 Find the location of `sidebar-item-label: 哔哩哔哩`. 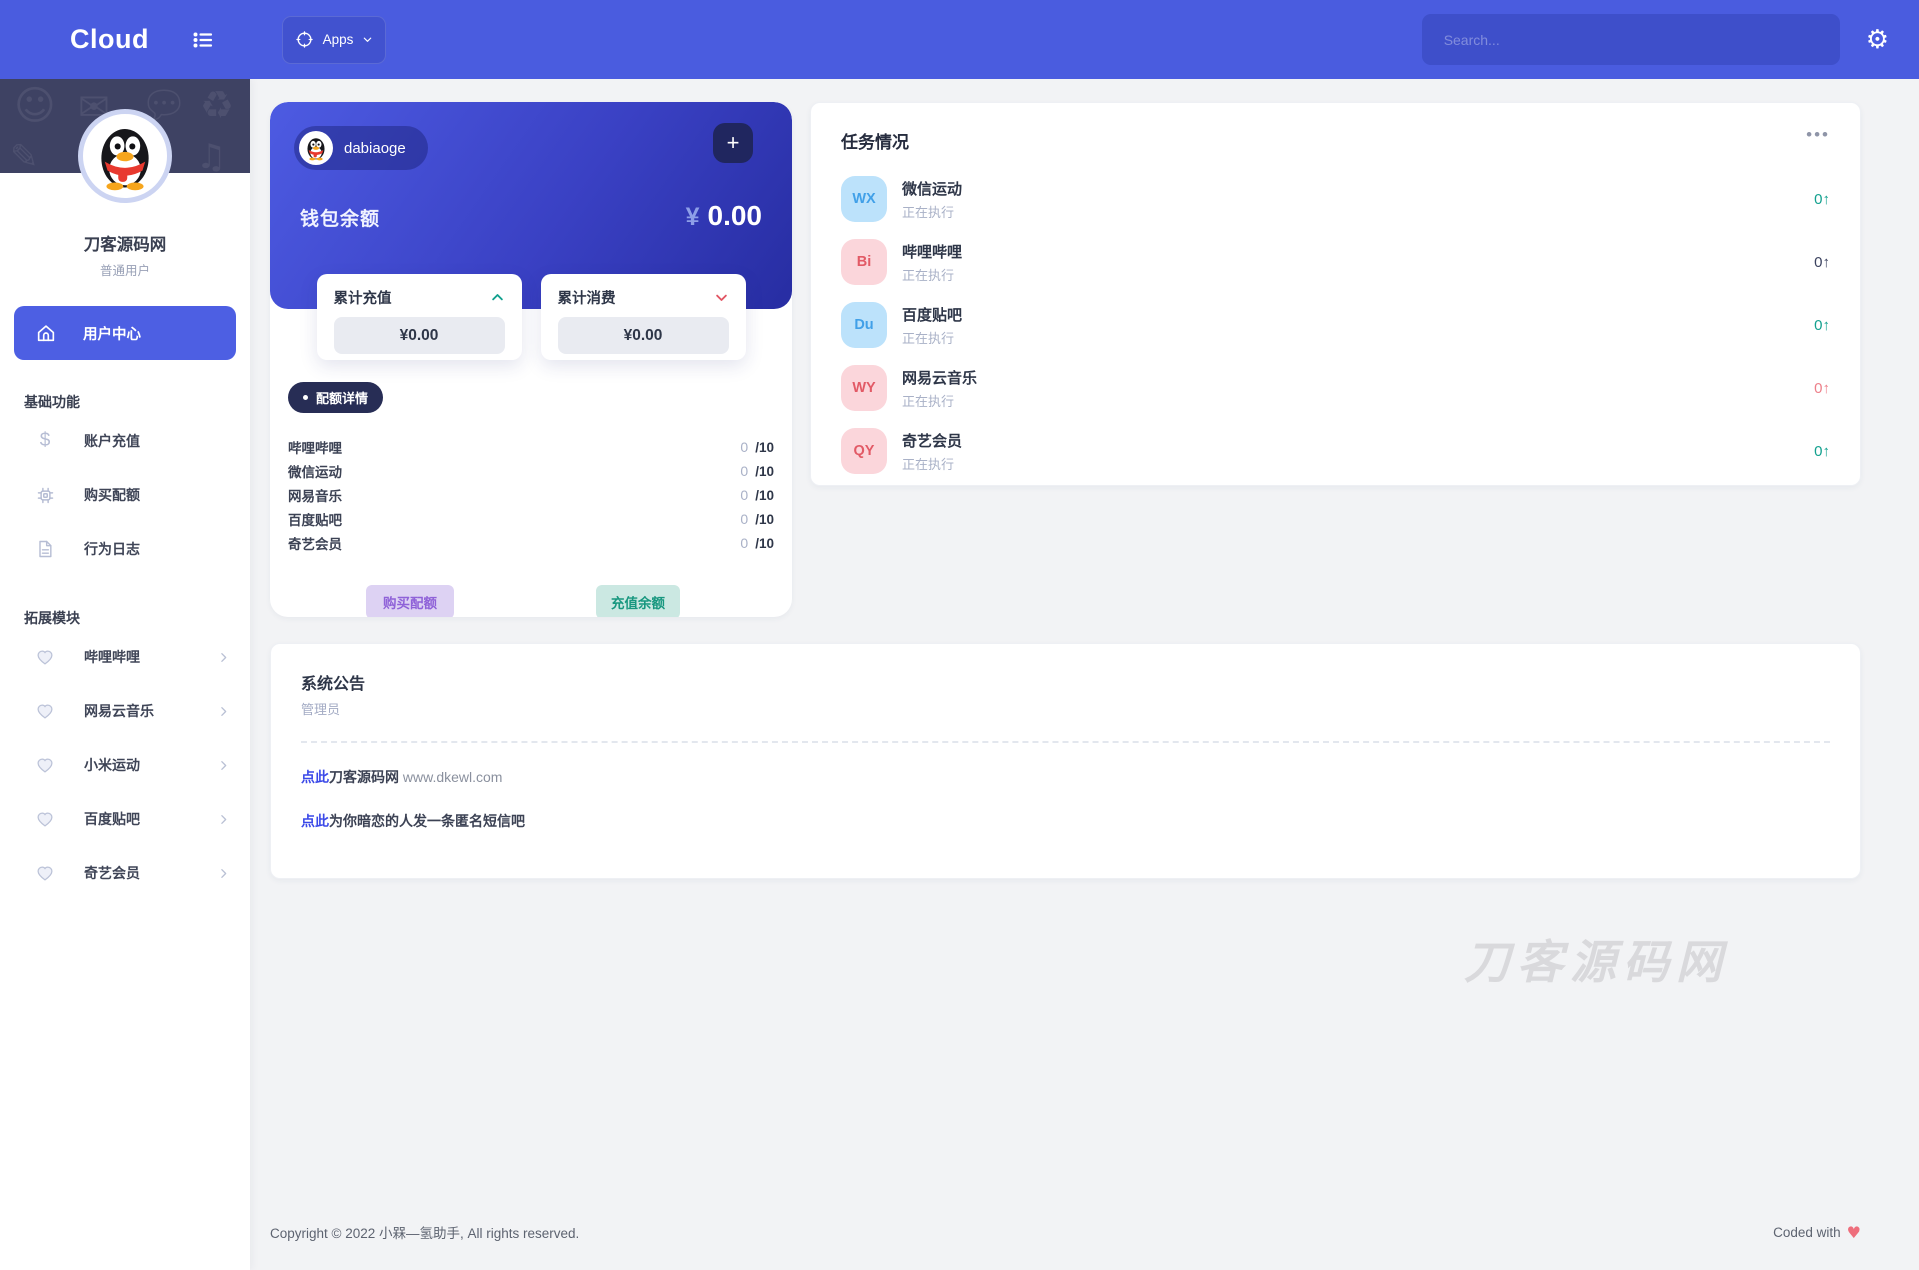

sidebar-item-label: 哔哩哔哩 is located at coordinates (112, 657).